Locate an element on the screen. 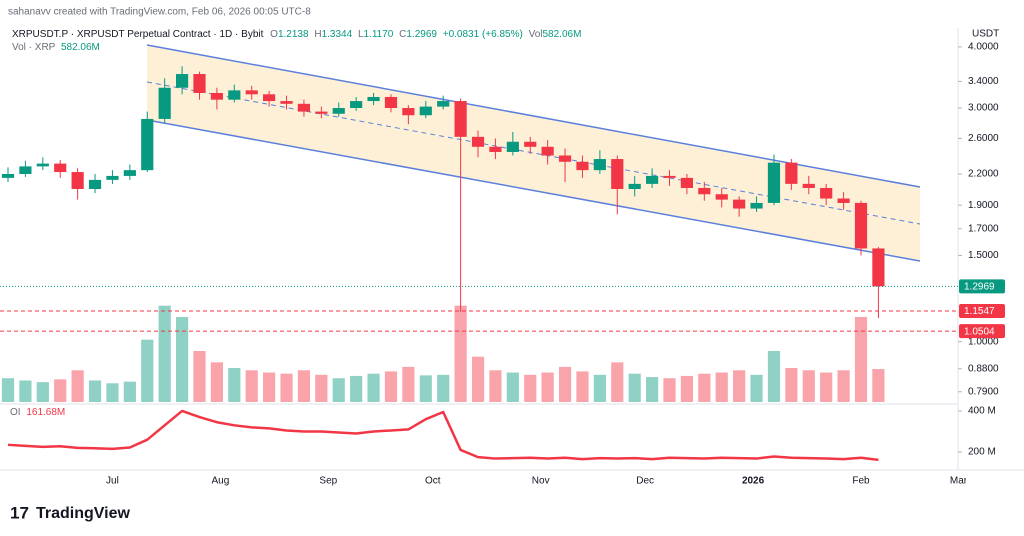  x-tick-label: Sep is located at coordinates (328, 481).